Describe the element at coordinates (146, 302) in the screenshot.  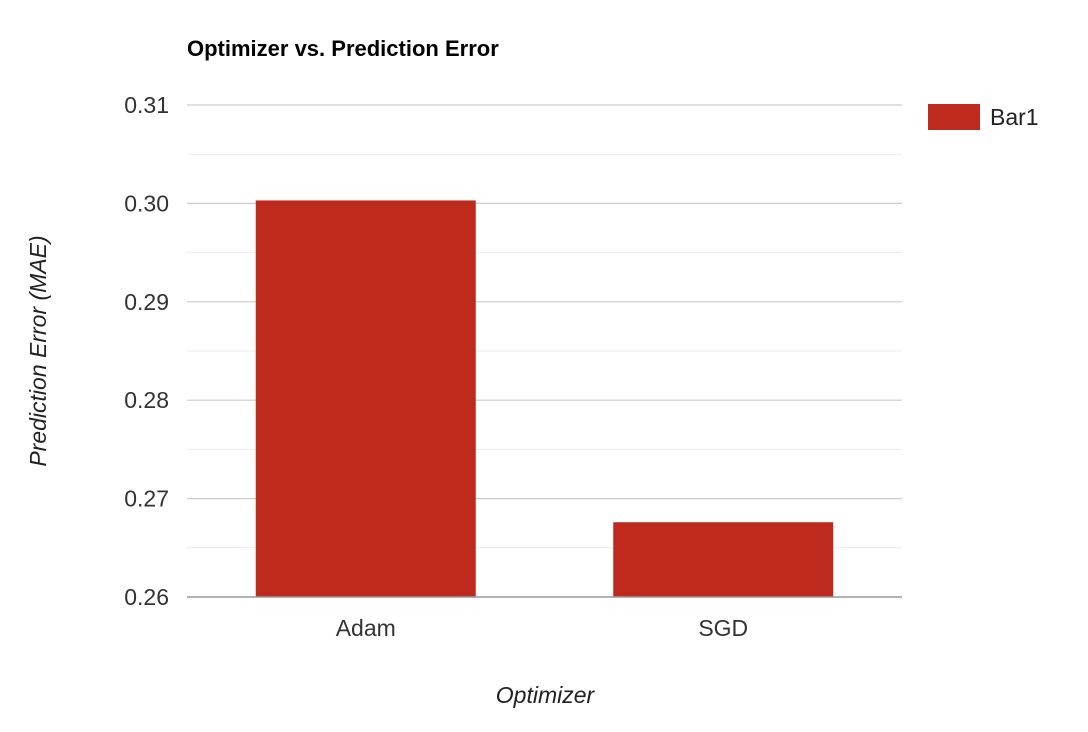
I see `y-tick-label: 0.29` at that location.